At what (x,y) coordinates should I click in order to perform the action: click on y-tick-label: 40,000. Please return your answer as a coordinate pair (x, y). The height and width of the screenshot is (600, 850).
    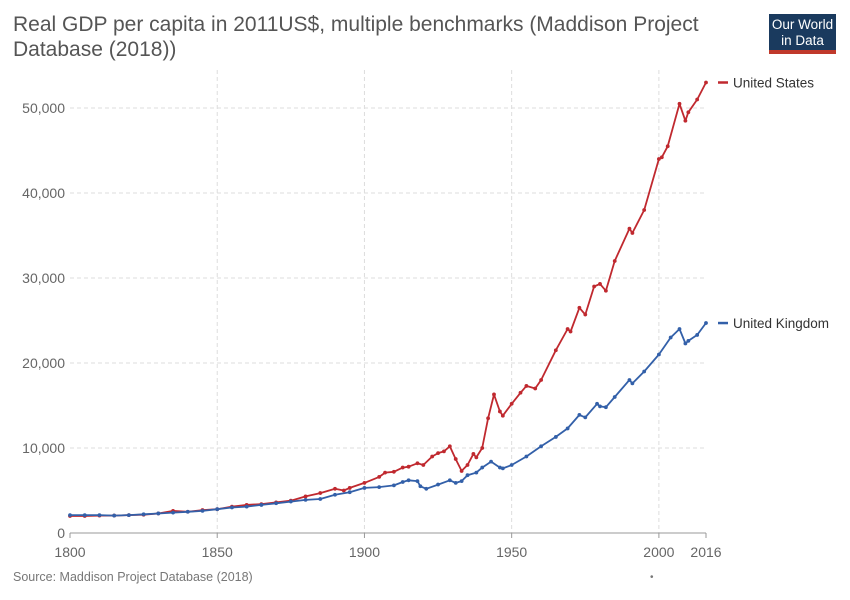
    Looking at the image, I should click on (43, 193).